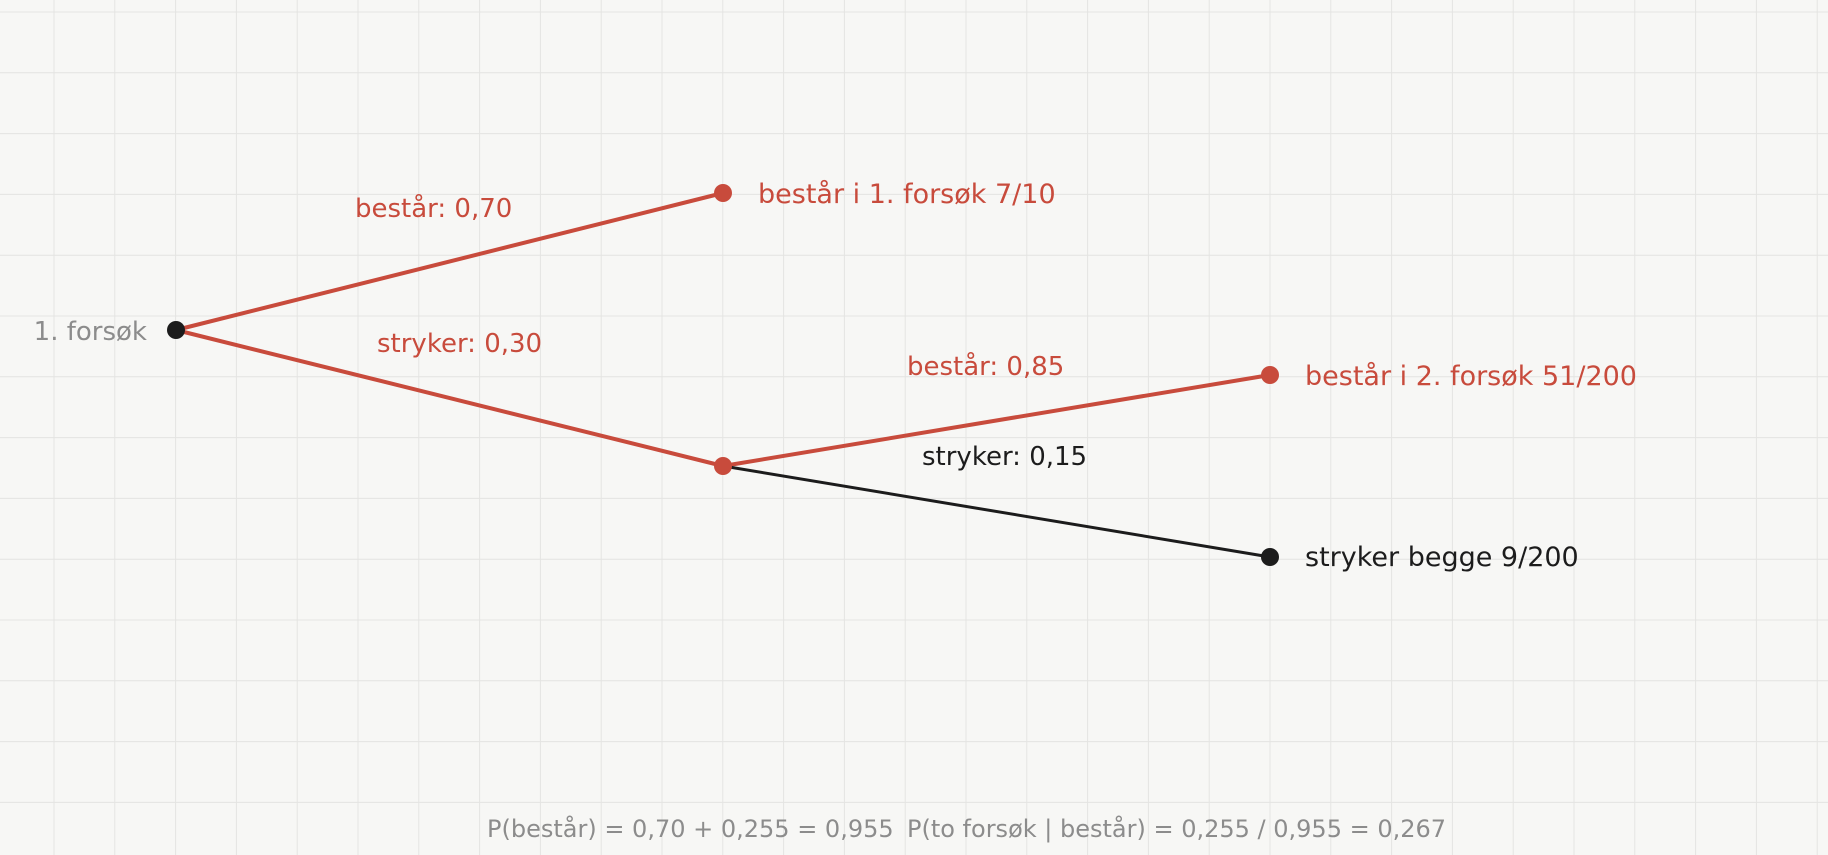 The image size is (1828, 855). I want to click on outcome-label-pass1: består i 1. forsøk 7/10, so click(907, 194).